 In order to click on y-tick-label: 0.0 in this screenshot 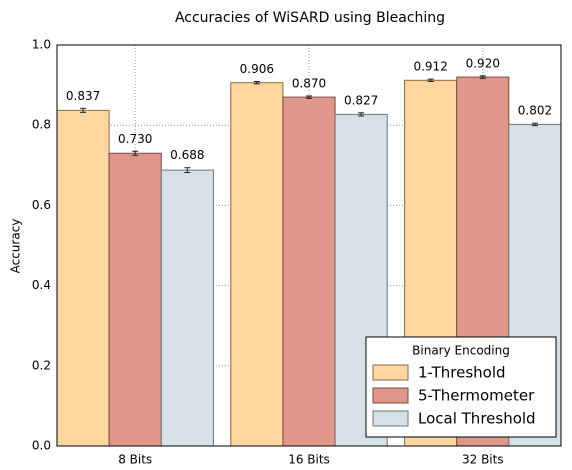, I will do `click(41, 446)`.